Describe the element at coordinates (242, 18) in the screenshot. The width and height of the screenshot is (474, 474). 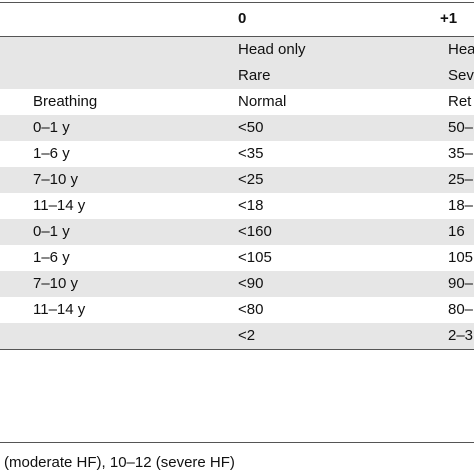
I see `column-header: 0` at that location.